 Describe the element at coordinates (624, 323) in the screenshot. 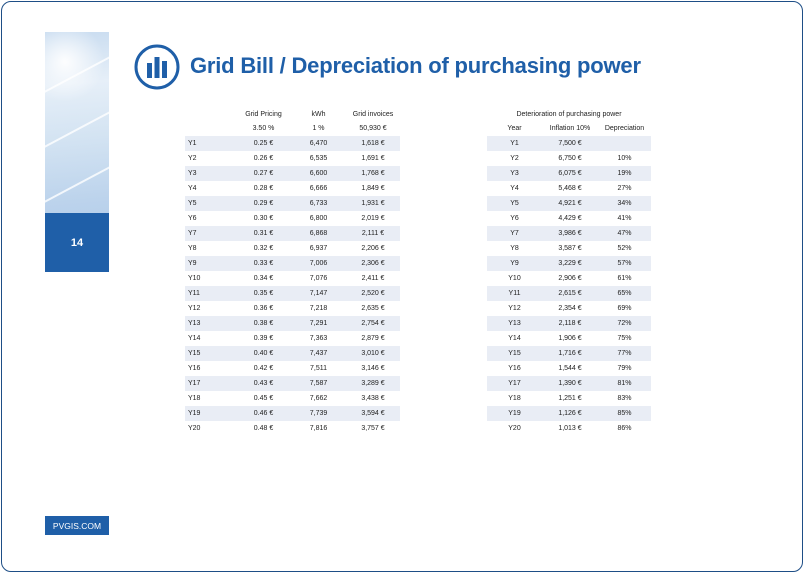

I see `table-cell: 72%` at that location.